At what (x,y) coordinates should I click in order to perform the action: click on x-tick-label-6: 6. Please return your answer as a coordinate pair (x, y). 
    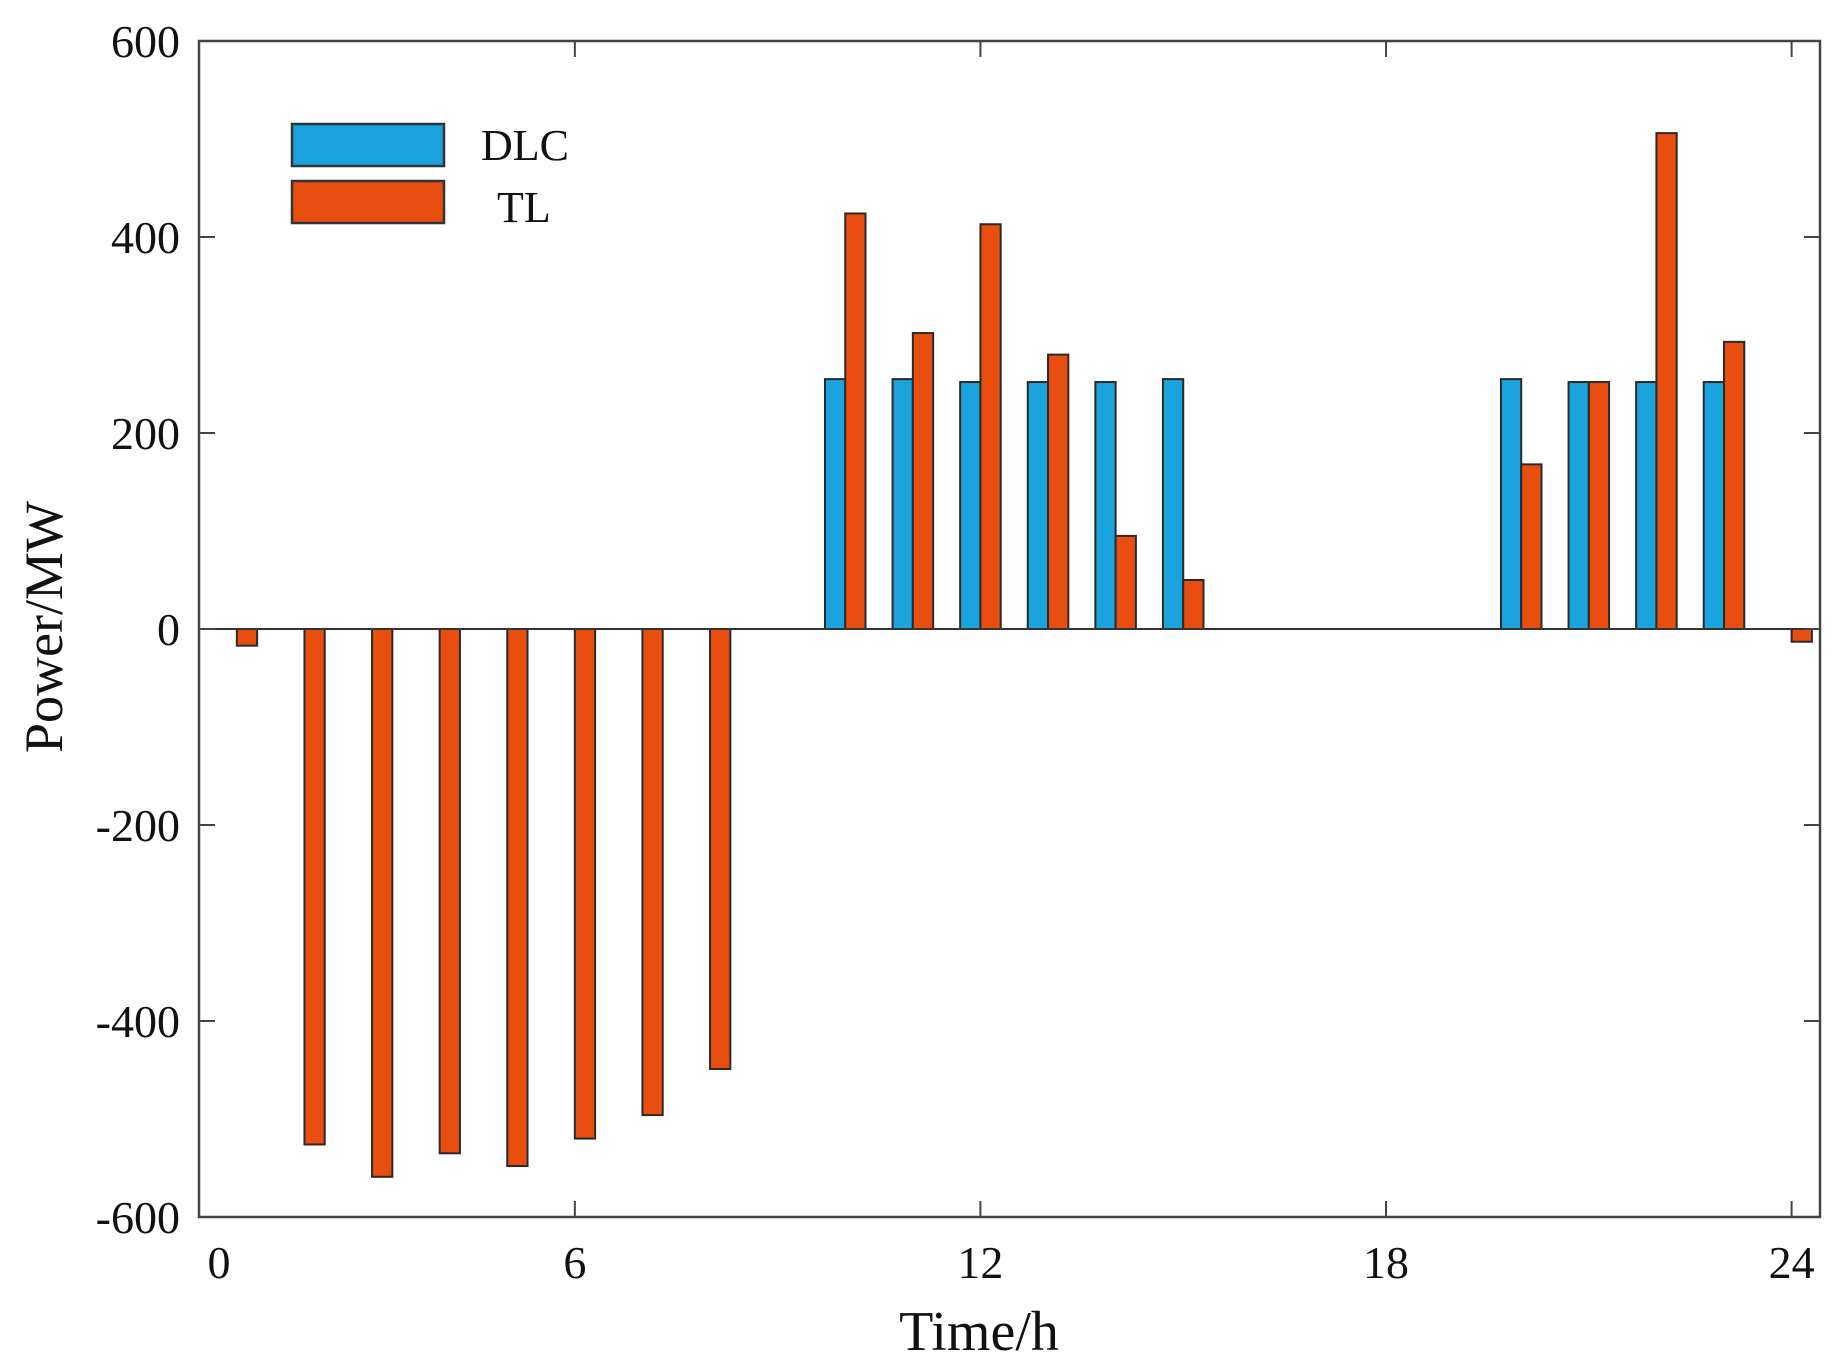
    Looking at the image, I should click on (574, 1262).